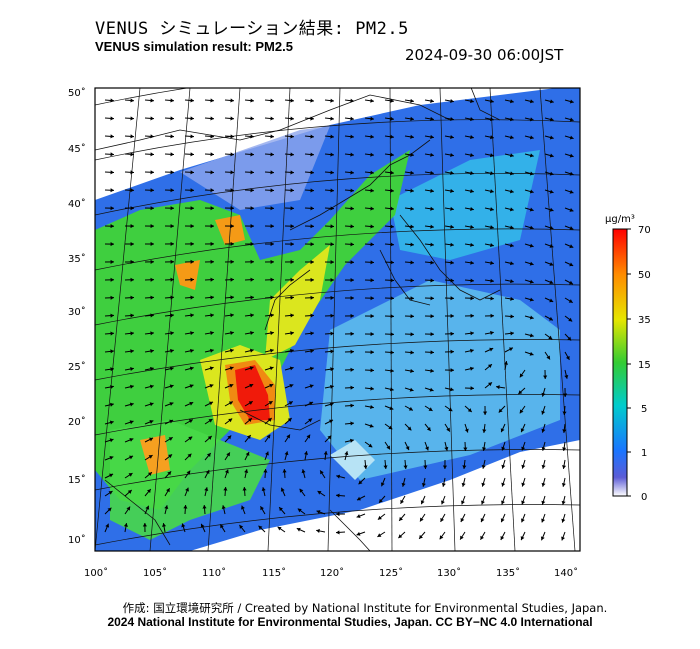 The width and height of the screenshot is (700, 649). Describe the element at coordinates (274, 573) in the screenshot. I see `lon-tick-label: 115˚` at that location.